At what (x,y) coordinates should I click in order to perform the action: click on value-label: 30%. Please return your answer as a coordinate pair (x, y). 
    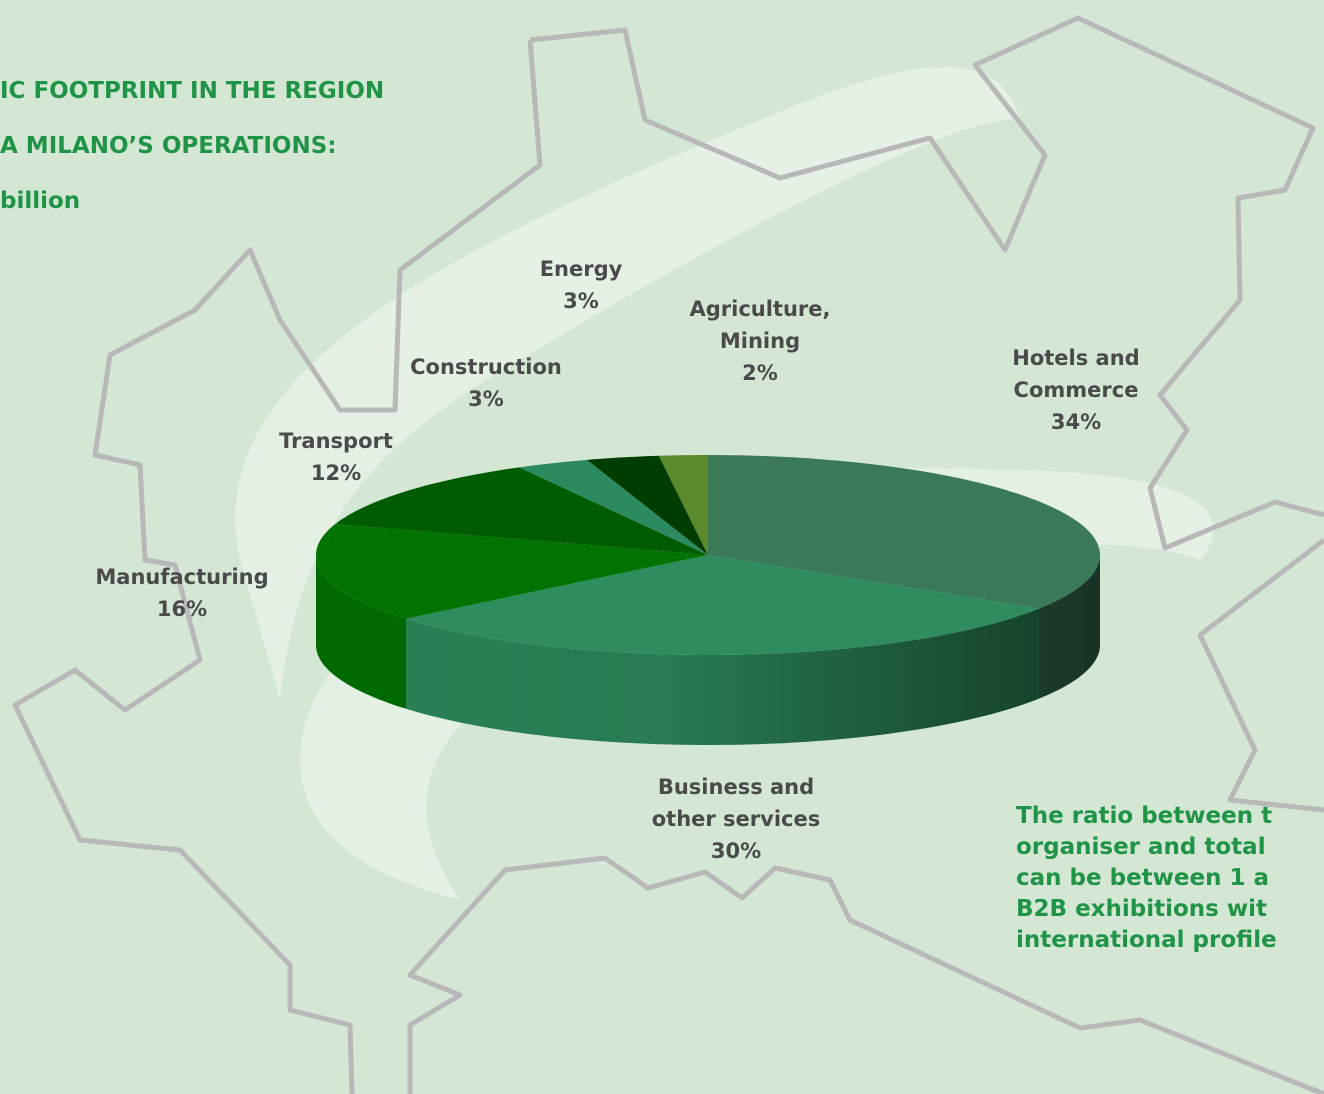
    Looking at the image, I should click on (736, 851).